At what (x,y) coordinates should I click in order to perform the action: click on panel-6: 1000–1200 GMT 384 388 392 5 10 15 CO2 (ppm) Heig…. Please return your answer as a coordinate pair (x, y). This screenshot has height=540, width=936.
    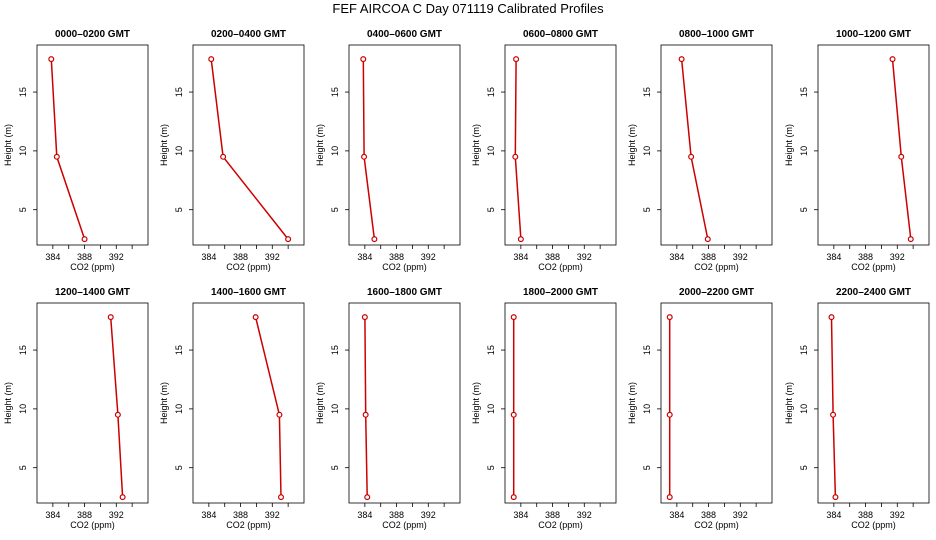
    Looking at the image, I should click on (857, 150).